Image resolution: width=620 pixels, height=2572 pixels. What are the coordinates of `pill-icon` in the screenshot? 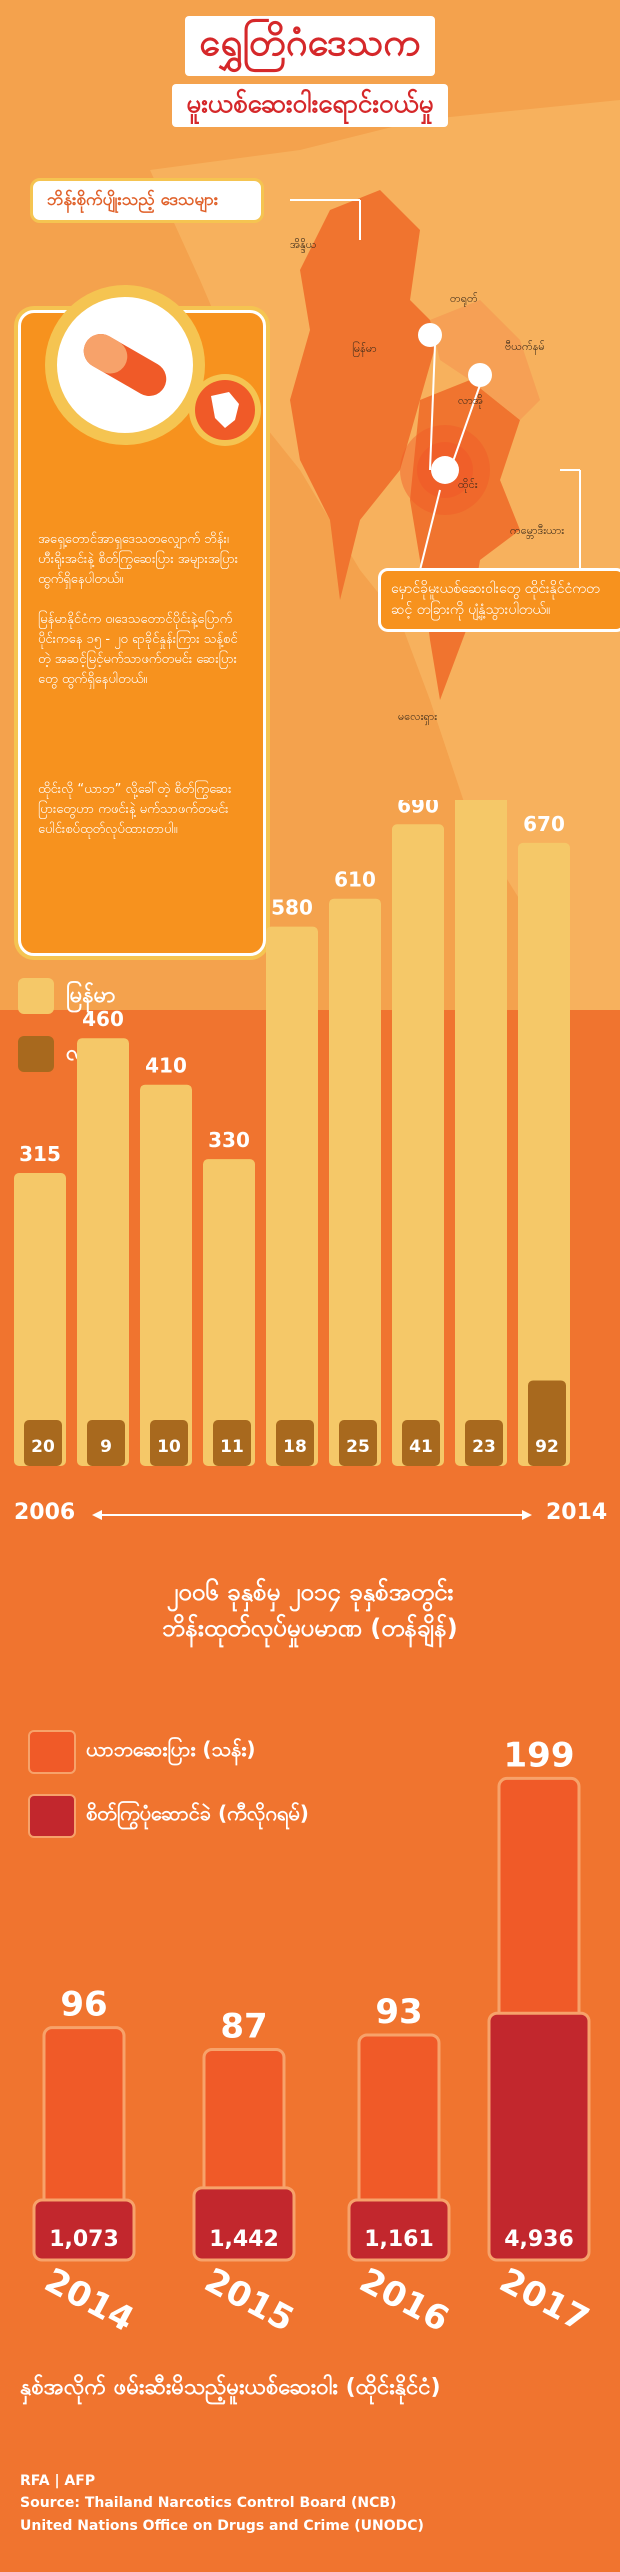 It's located at (125, 365).